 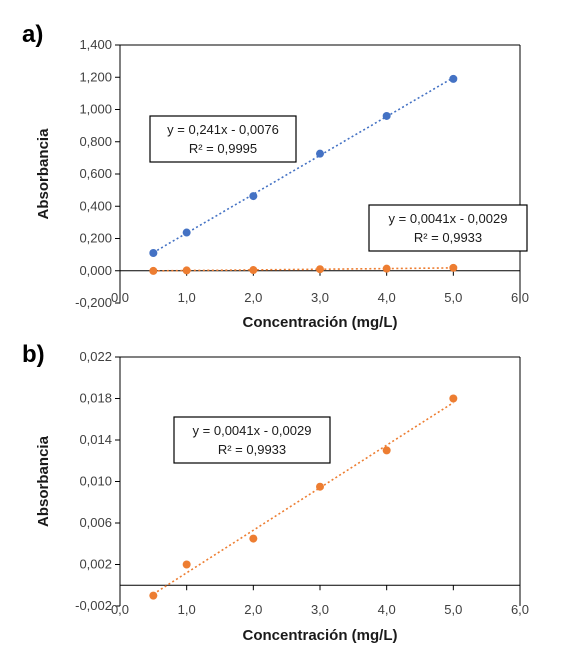 I want to click on y-tick-label: -0,200, so click(x=93, y=302).